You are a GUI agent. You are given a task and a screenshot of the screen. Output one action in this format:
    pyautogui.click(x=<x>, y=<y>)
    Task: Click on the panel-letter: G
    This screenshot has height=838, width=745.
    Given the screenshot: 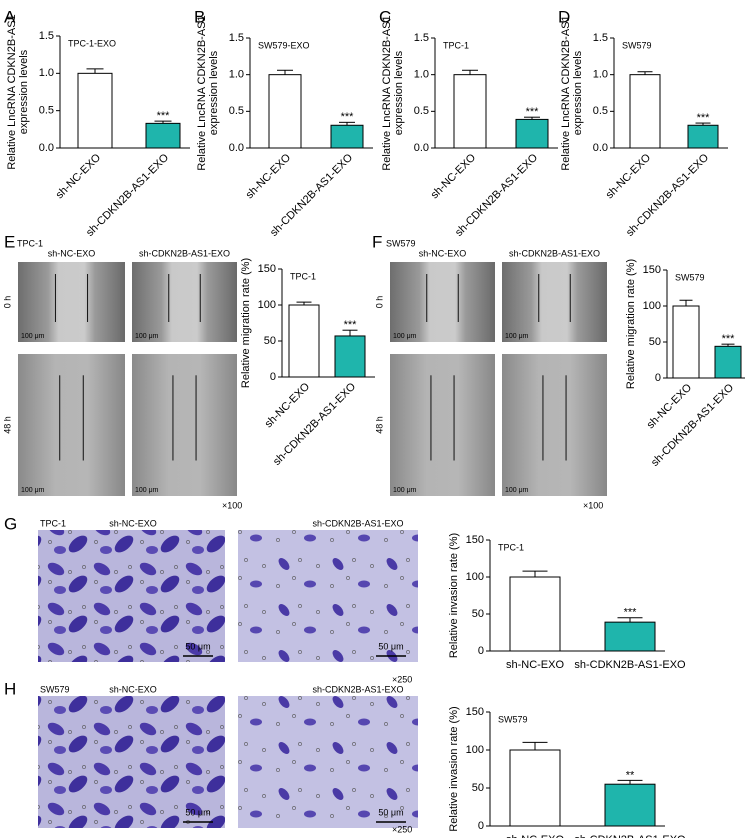 What is the action you would take?
    pyautogui.click(x=10, y=523)
    